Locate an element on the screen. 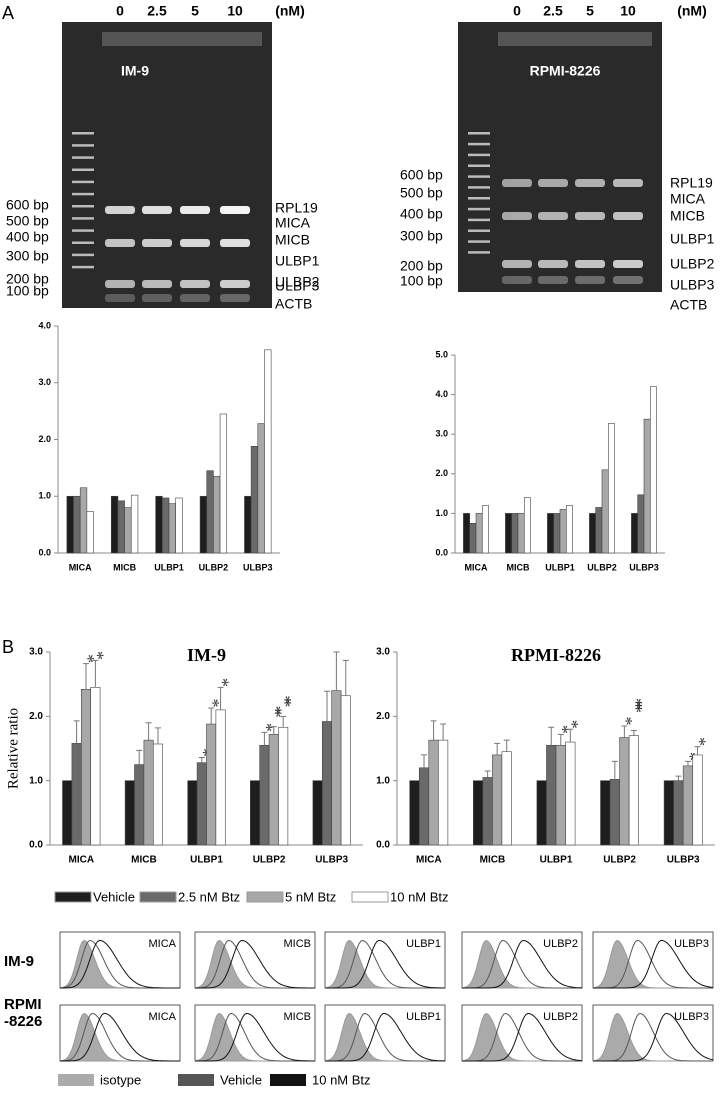 This screenshot has height=1115, width=722. y-axis-label: Relative ratio is located at coordinates (13, 748).